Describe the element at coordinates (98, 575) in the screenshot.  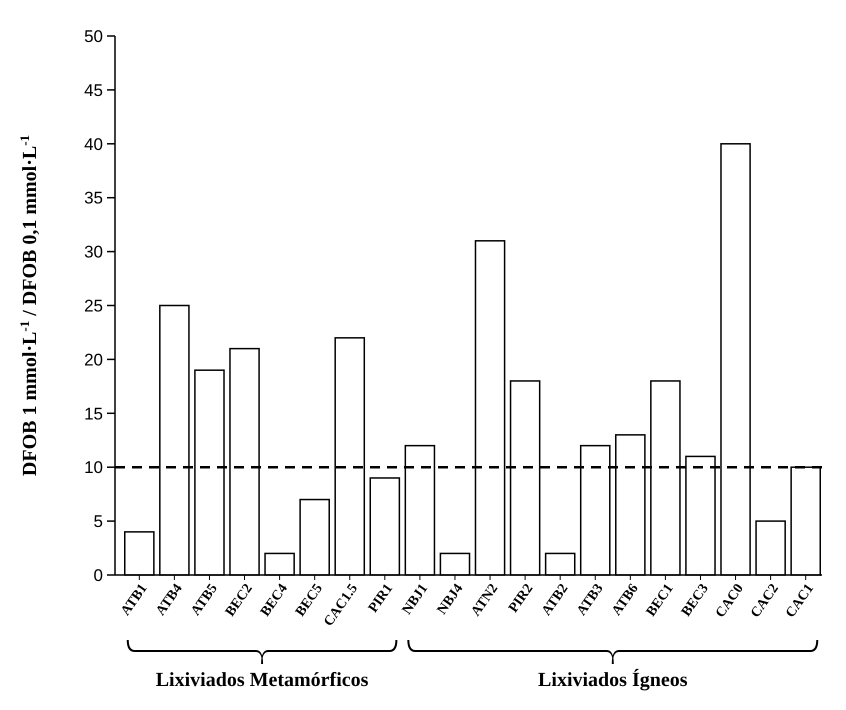
I see `y-tick-label: 0` at that location.